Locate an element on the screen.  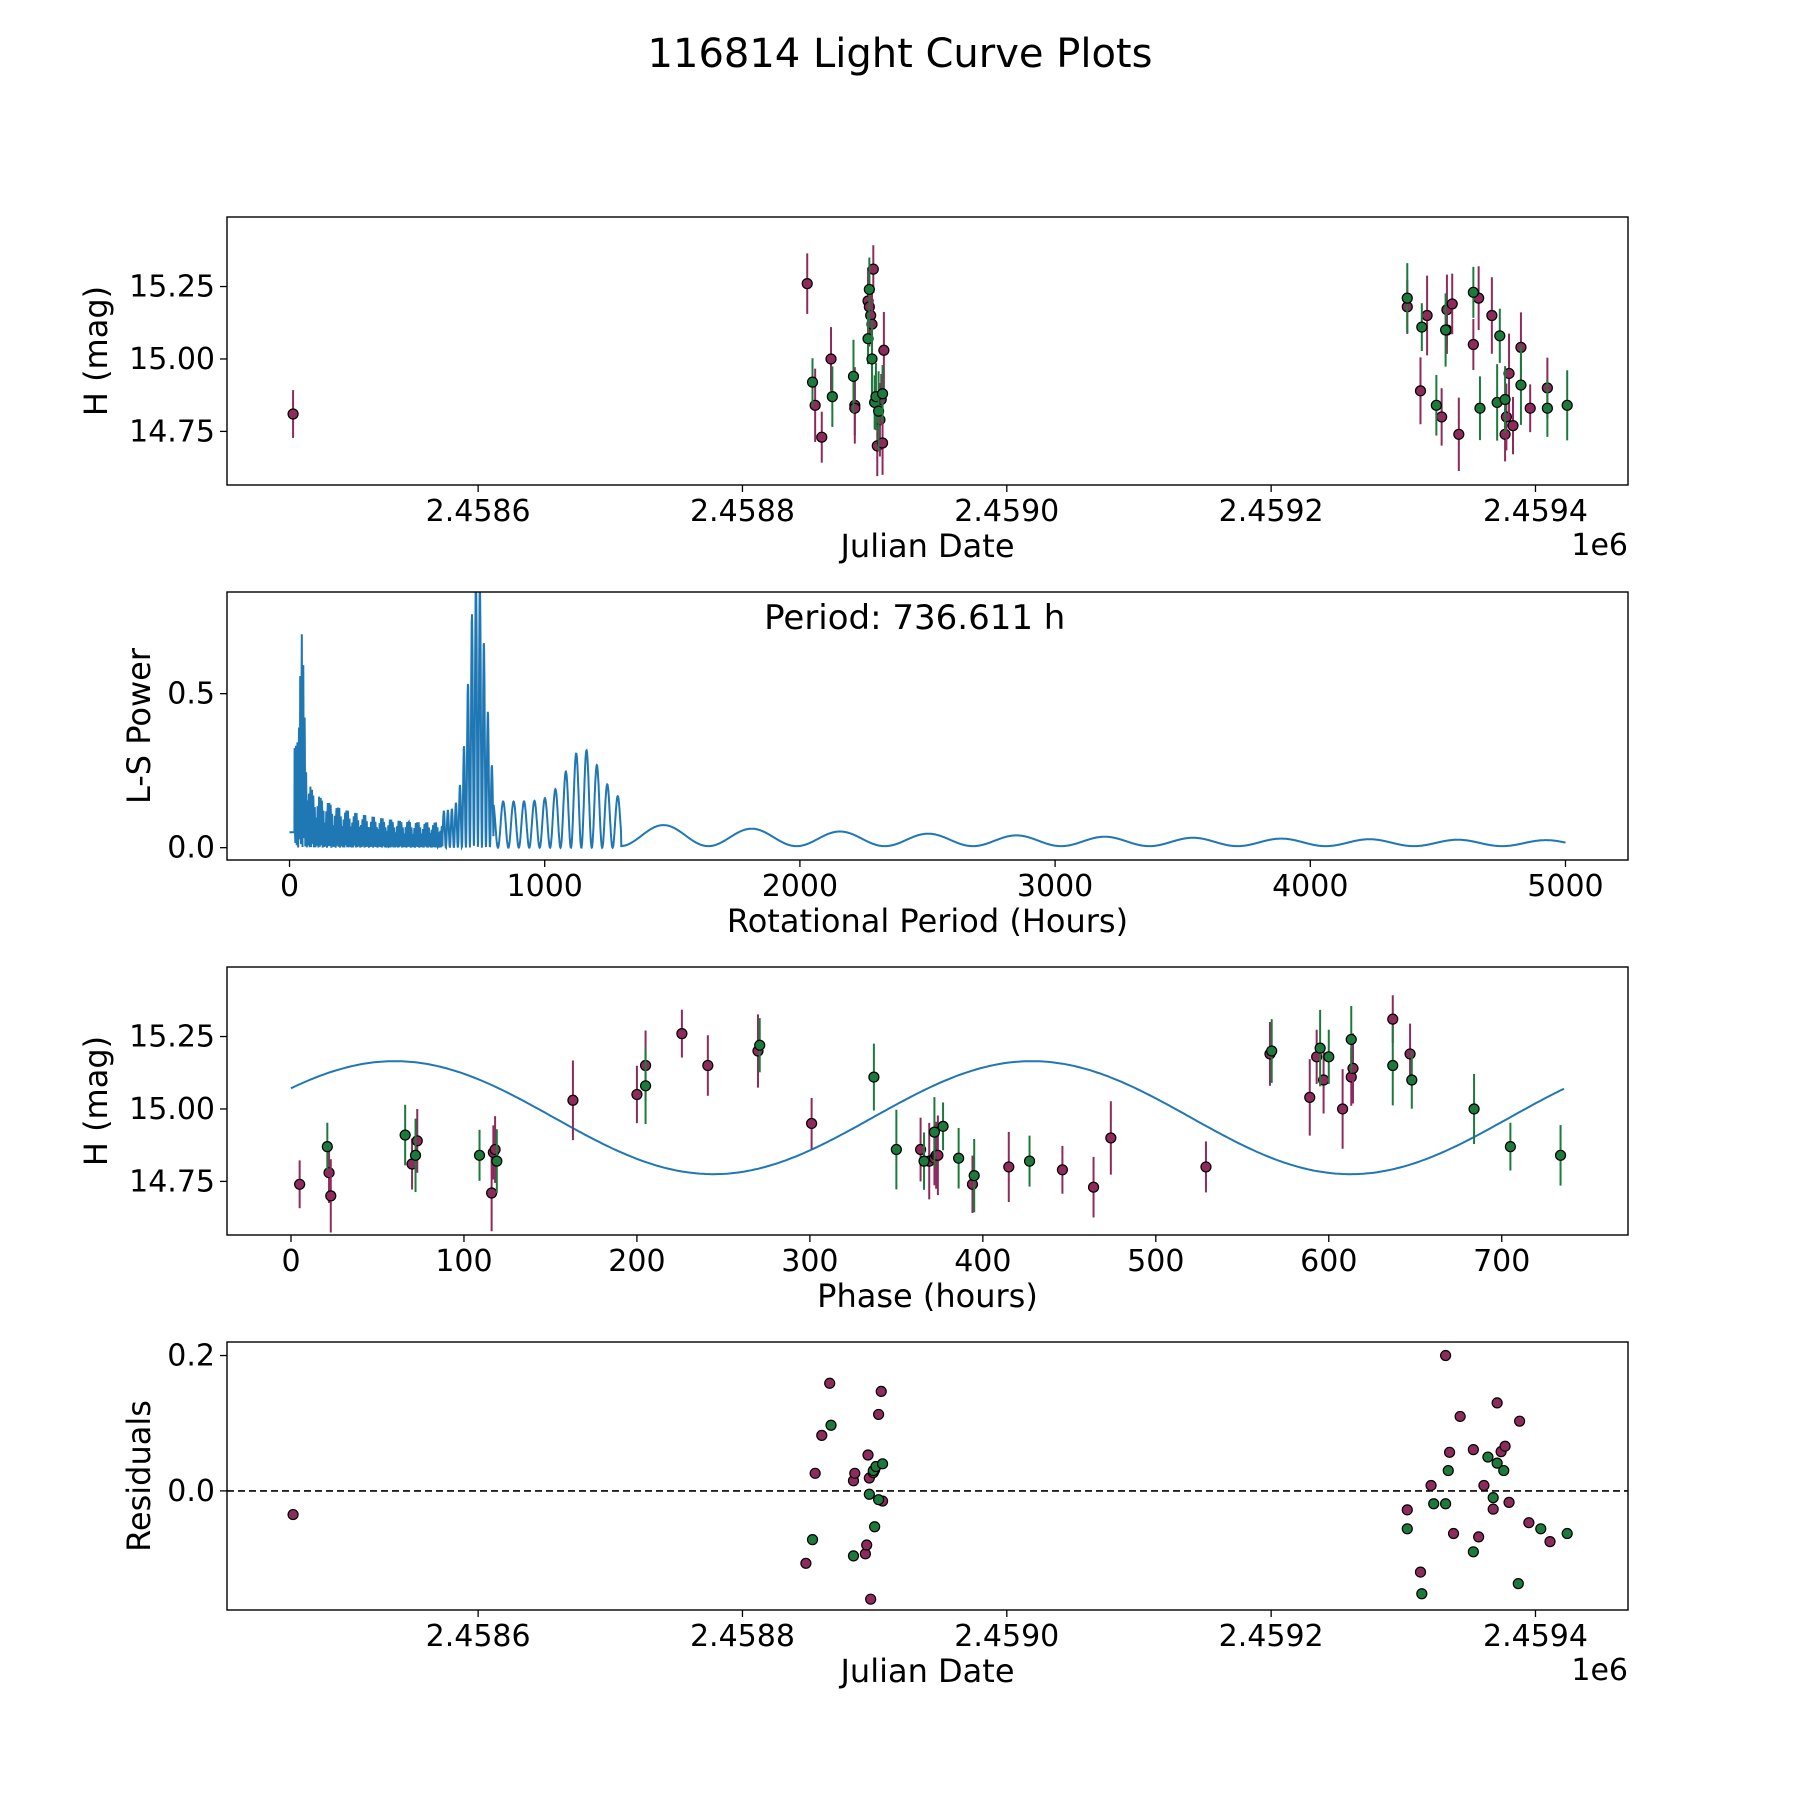
plot-area is located at coordinates (930, 361).